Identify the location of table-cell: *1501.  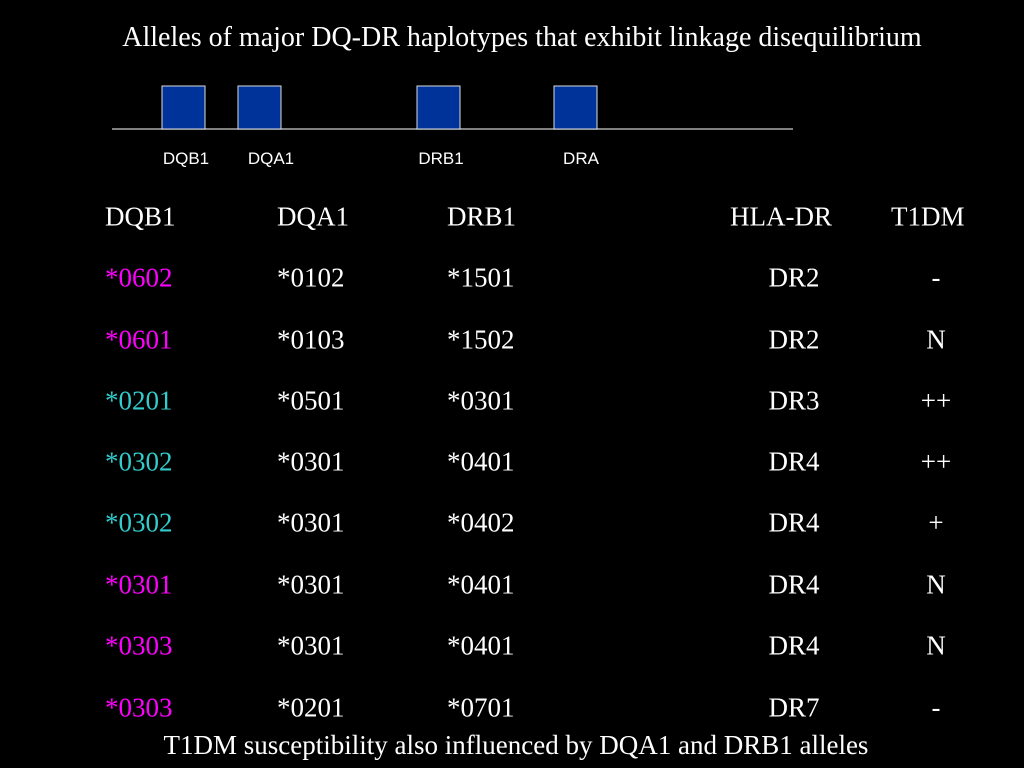
(481, 277).